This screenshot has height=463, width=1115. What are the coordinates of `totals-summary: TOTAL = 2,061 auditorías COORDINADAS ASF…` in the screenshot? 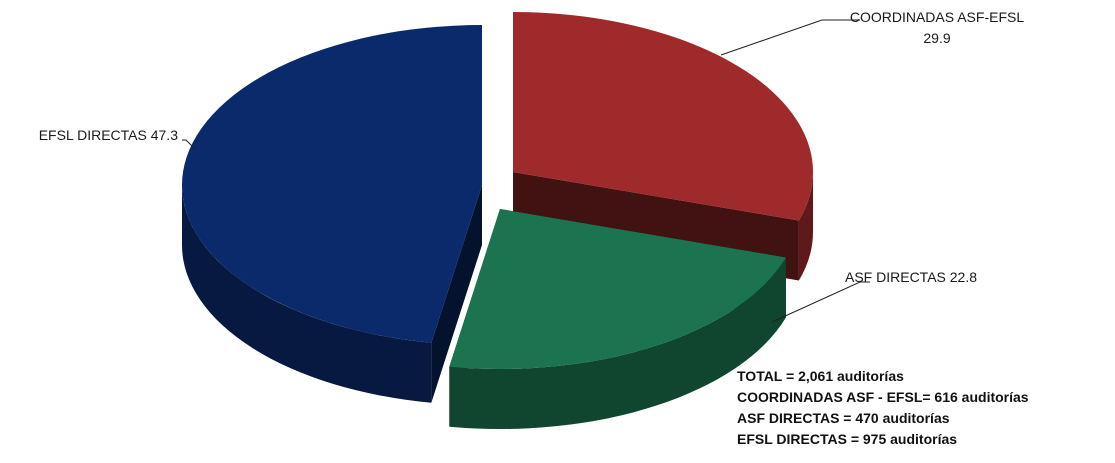 It's located at (883, 408).